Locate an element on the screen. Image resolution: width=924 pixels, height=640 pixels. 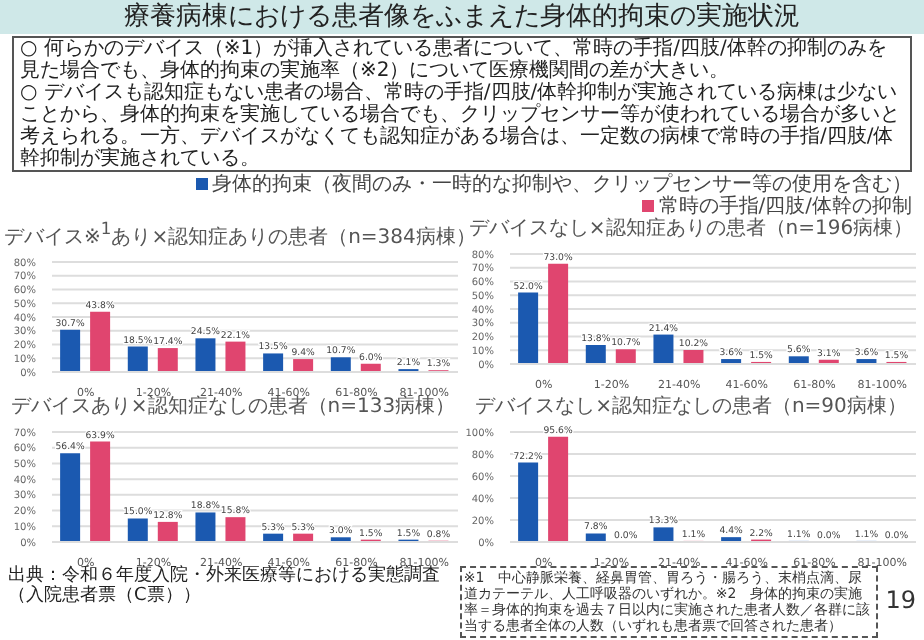
legend-label: 身体的拘束（夜間のみ・一時的な抑制や、クリップセンサー等の使用を含む） is located at coordinates (561, 185).